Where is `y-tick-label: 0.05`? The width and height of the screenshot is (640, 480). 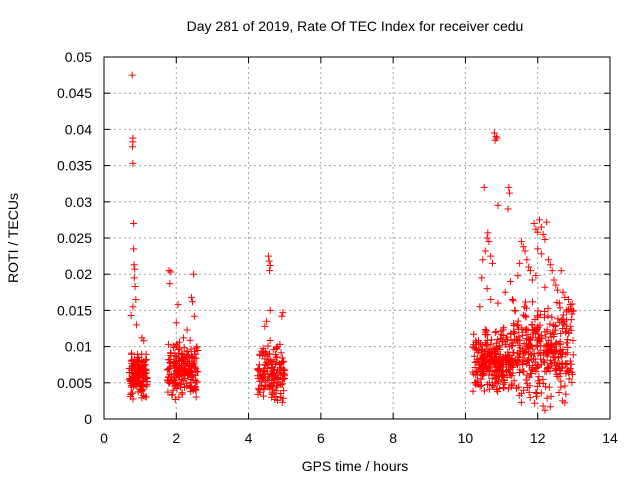
y-tick-label: 0.05 is located at coordinates (78, 57).